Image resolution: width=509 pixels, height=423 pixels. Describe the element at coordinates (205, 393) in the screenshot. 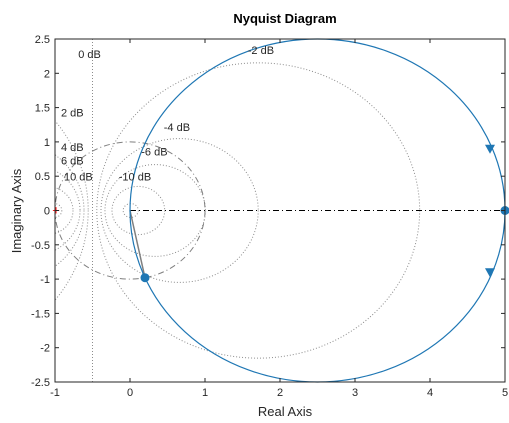

I see `x-tick-label: 1` at that location.